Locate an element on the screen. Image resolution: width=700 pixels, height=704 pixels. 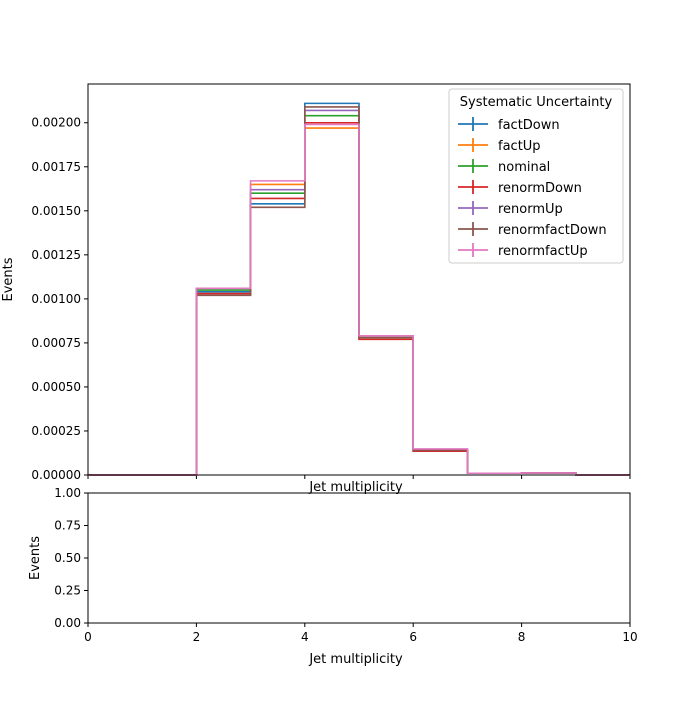
top-y-tick-label: 0.00150 is located at coordinates (56, 211).